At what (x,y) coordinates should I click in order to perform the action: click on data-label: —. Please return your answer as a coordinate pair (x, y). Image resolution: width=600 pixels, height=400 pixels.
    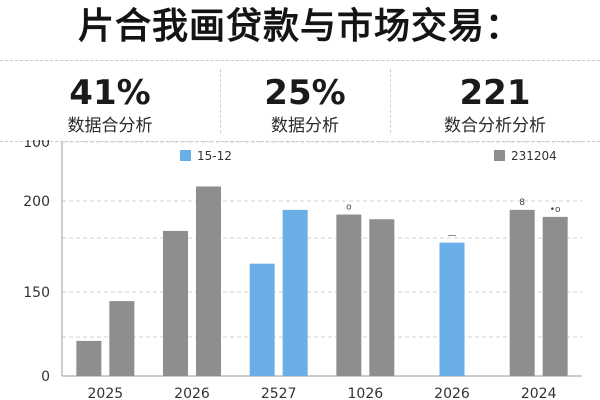
    Looking at the image, I should click on (452, 236).